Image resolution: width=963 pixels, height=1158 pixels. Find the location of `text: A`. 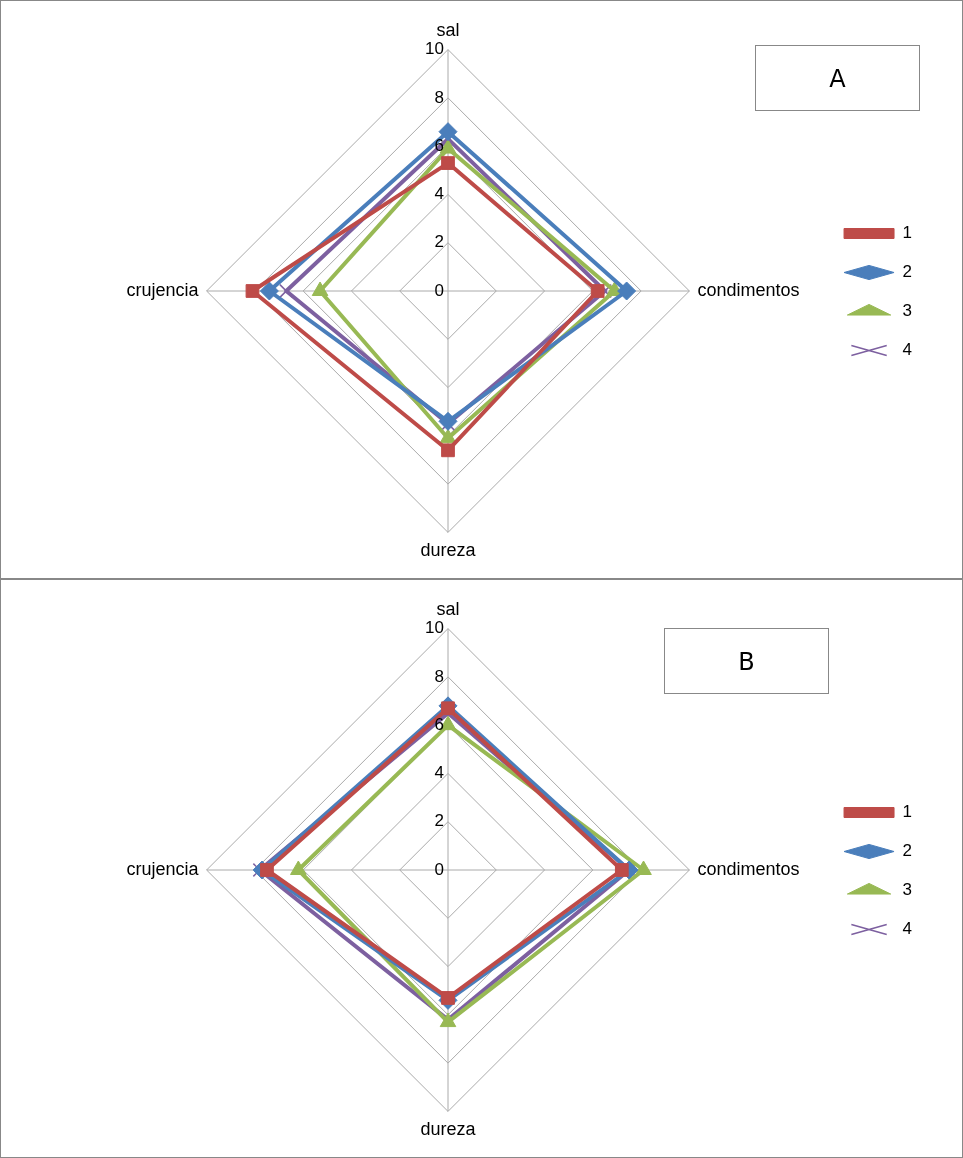

text: A is located at coordinates (837, 78).